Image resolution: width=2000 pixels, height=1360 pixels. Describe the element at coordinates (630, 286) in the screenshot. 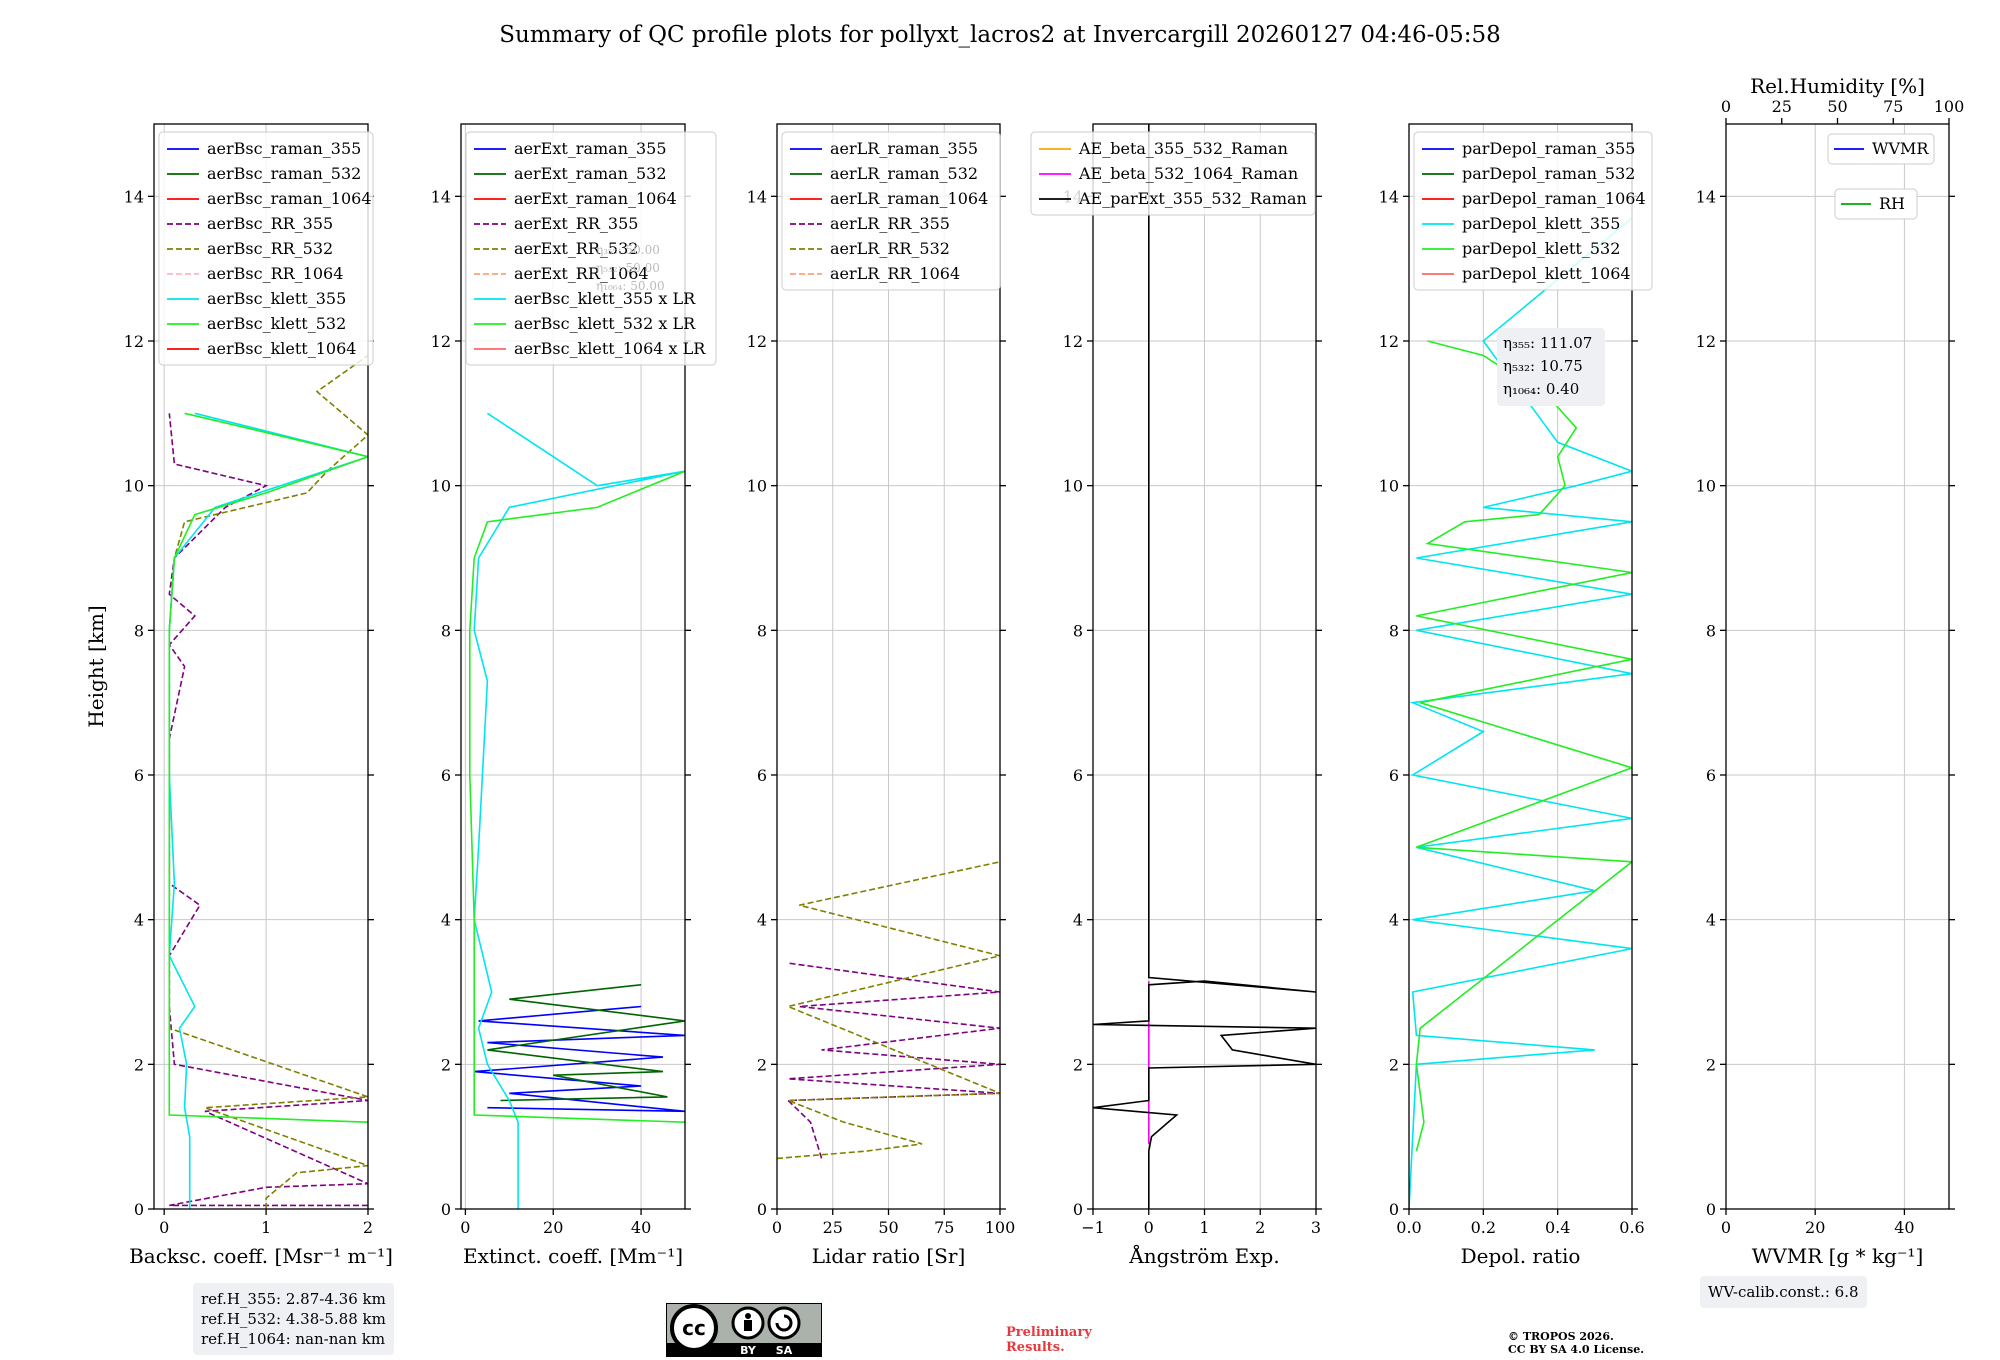

I see `annotation-text: η₁₀₆₄: 50.00` at that location.